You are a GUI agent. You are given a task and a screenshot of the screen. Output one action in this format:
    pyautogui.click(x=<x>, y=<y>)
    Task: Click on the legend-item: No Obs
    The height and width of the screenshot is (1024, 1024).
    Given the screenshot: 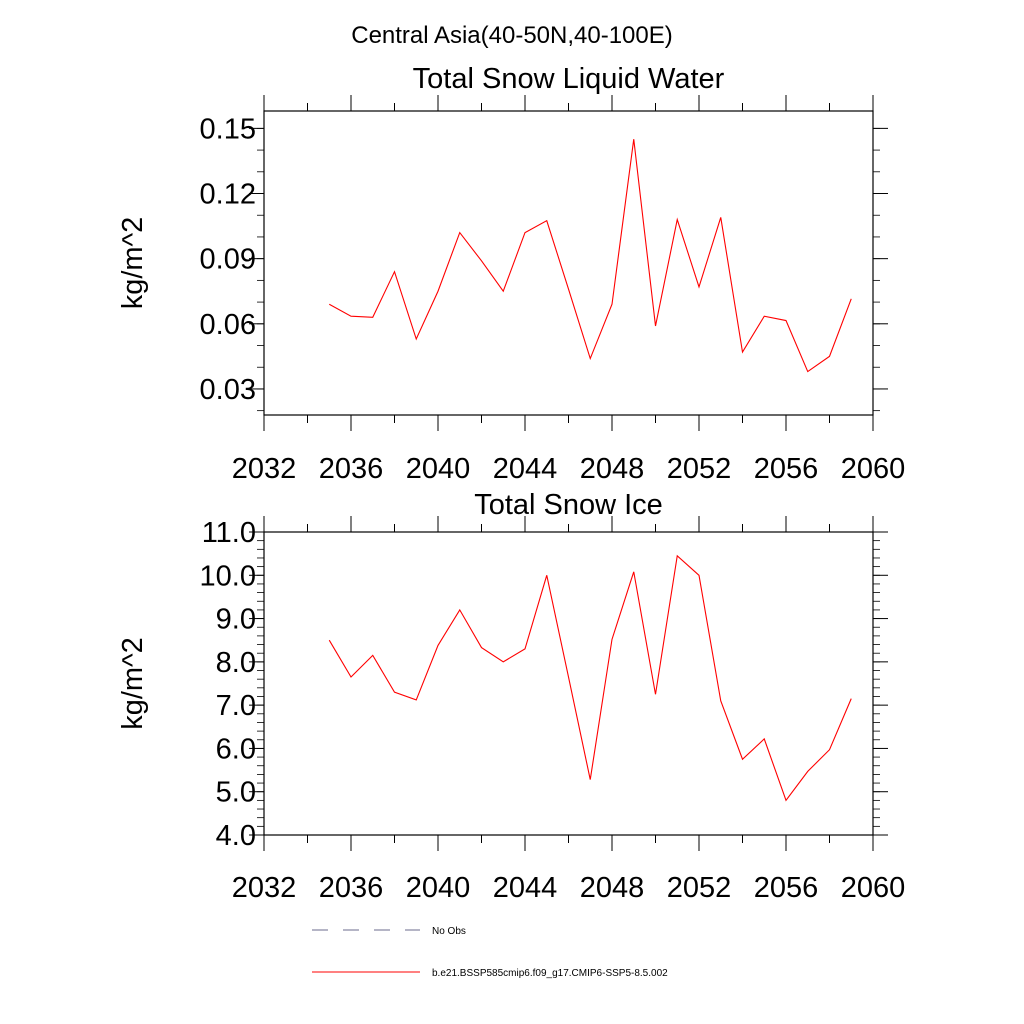 What is the action you would take?
    pyautogui.click(x=389, y=931)
    